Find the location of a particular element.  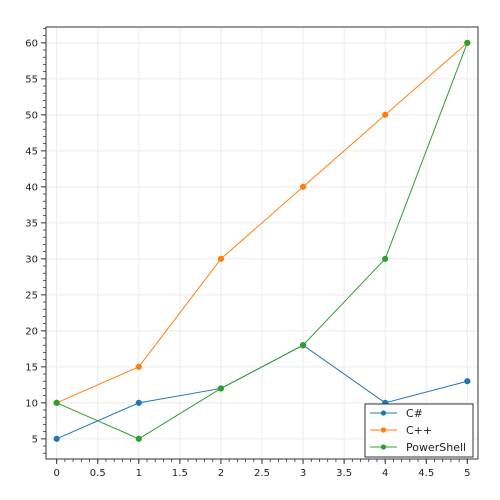

x-tick-label: 4.5 is located at coordinates (426, 473).